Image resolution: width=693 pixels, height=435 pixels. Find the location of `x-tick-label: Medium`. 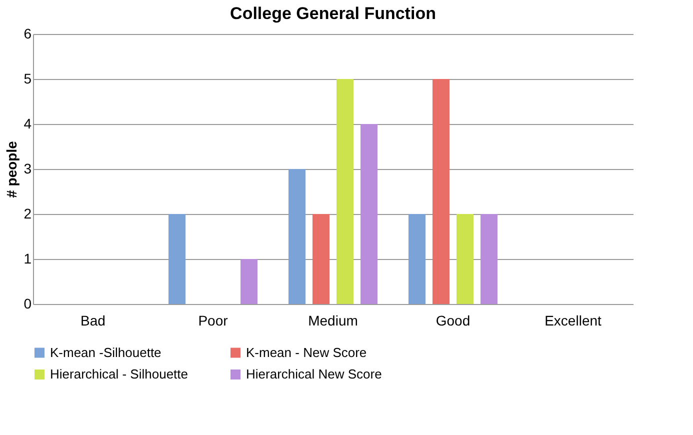

x-tick-label: Medium is located at coordinates (333, 320).